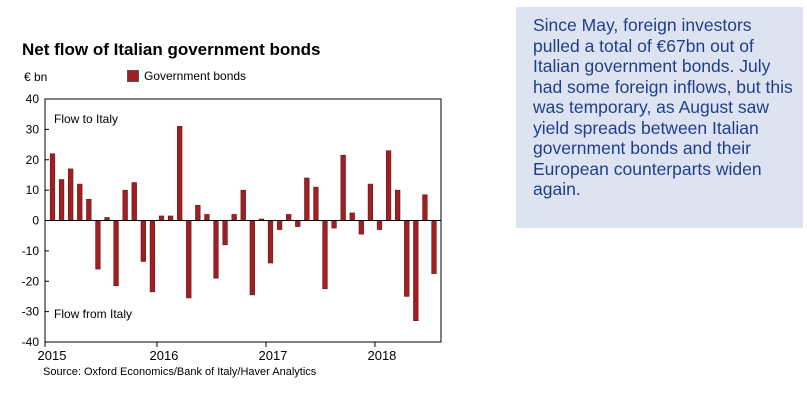 This screenshot has height=400, width=807. Describe the element at coordinates (93, 314) in the screenshot. I see `annotation-flow-from-italy: Flow from Italy` at that location.